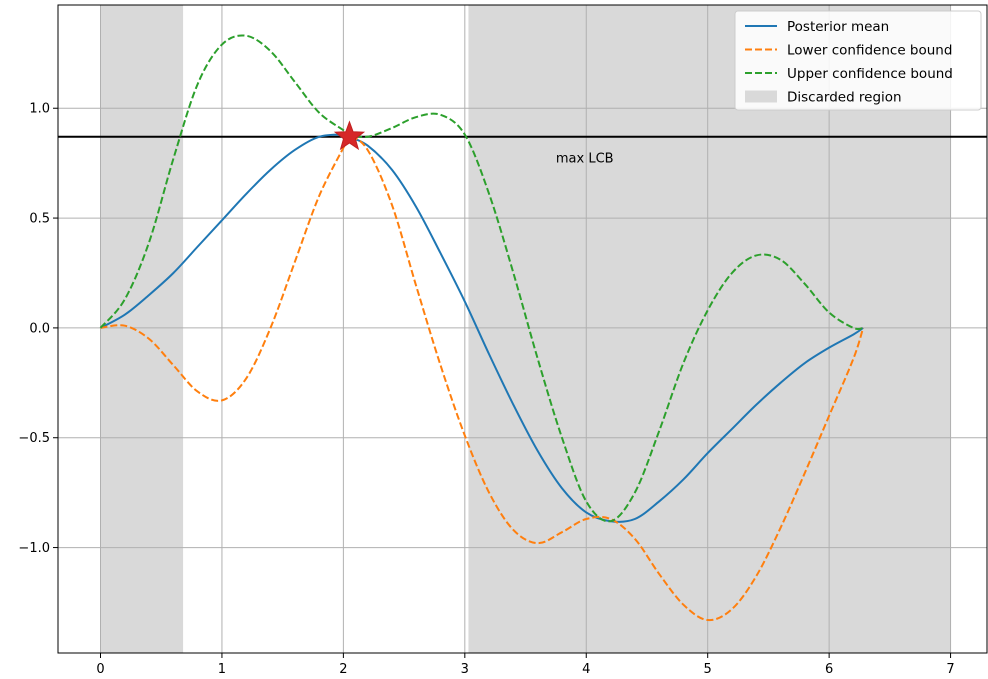 The height and width of the screenshot is (679, 988). Describe the element at coordinates (585, 158) in the screenshot. I see `max-lcb-label: max LCB` at that location.